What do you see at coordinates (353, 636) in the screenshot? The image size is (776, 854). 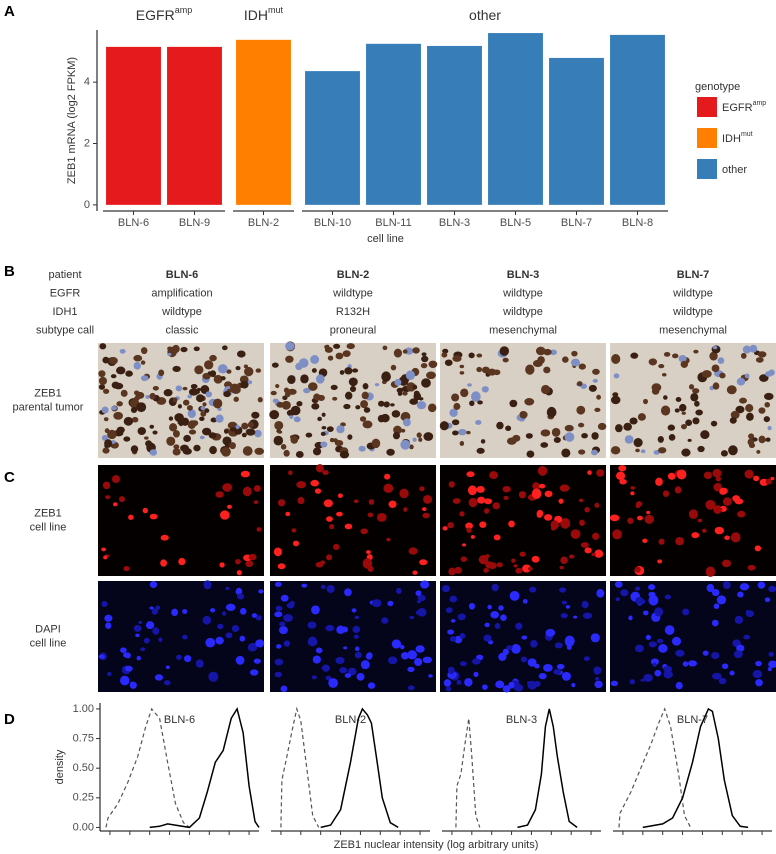 I see `micrograph-bg` at bounding box center [353, 636].